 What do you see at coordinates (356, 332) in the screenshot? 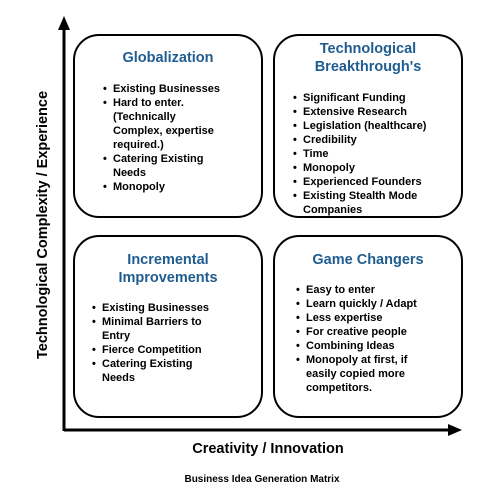
I see `list-item: For creative people` at bounding box center [356, 332].